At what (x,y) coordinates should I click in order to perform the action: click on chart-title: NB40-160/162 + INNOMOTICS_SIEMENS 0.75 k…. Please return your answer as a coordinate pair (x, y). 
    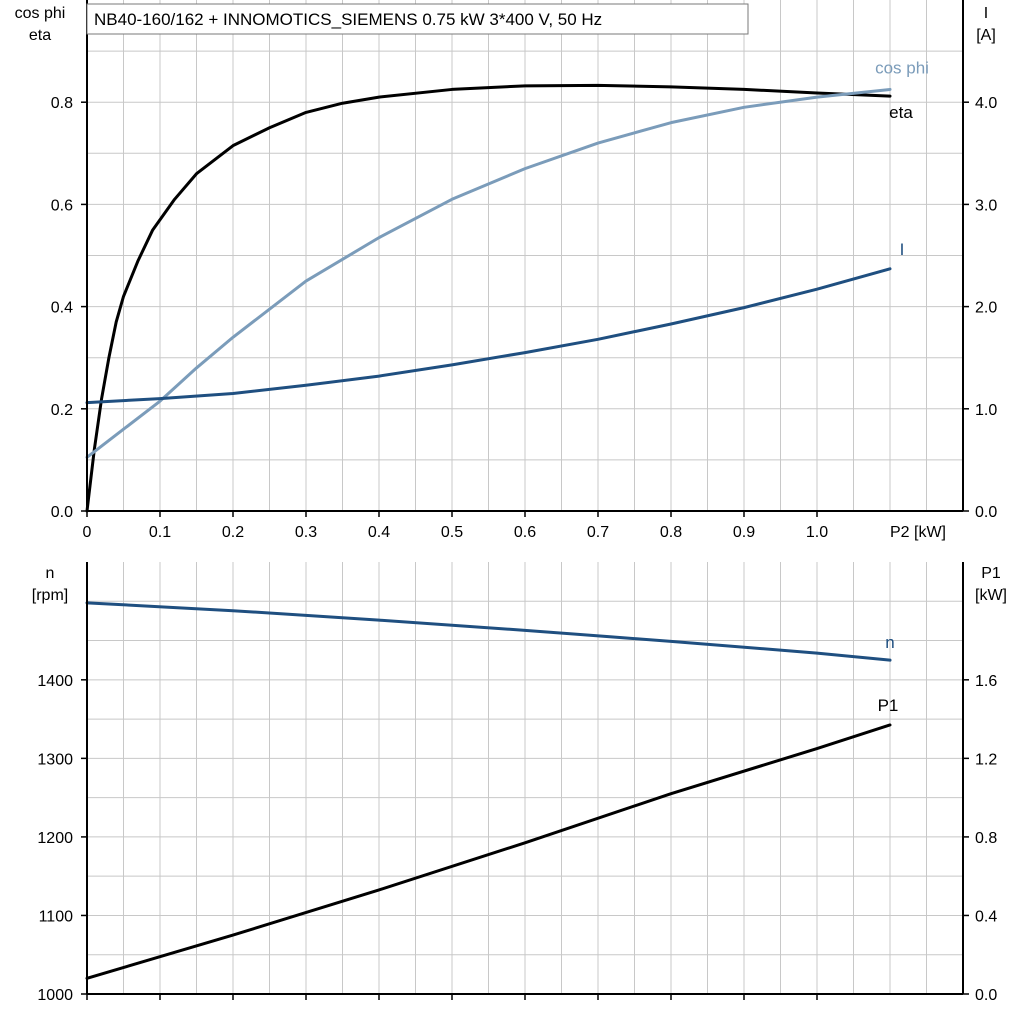
    Looking at the image, I should click on (348, 19).